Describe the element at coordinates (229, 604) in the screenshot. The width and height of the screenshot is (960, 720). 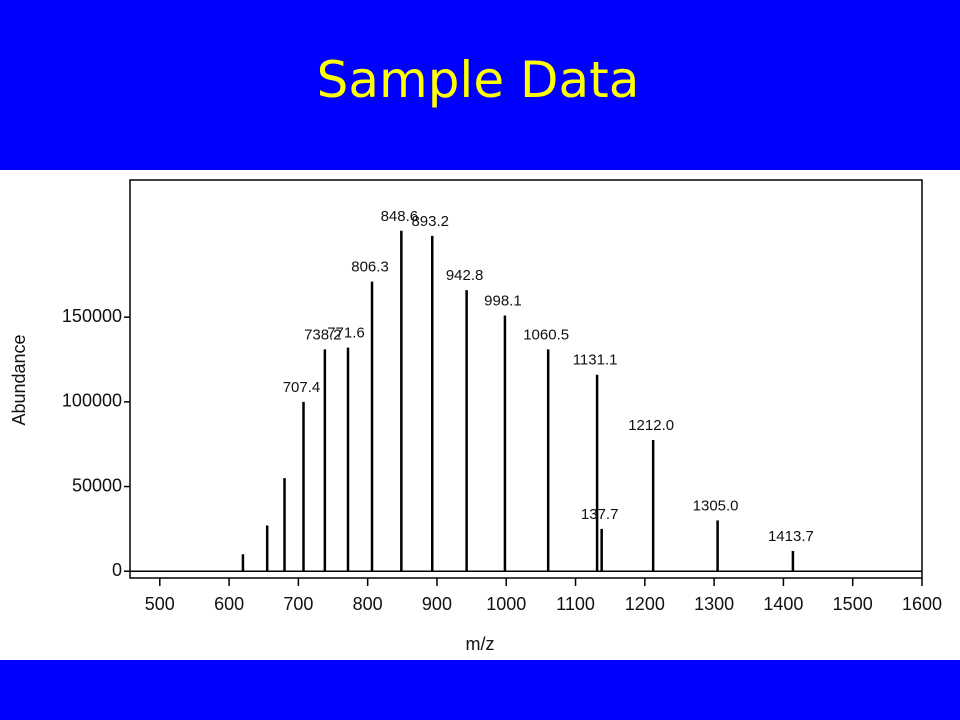
I see `x-tick-label: 600` at that location.